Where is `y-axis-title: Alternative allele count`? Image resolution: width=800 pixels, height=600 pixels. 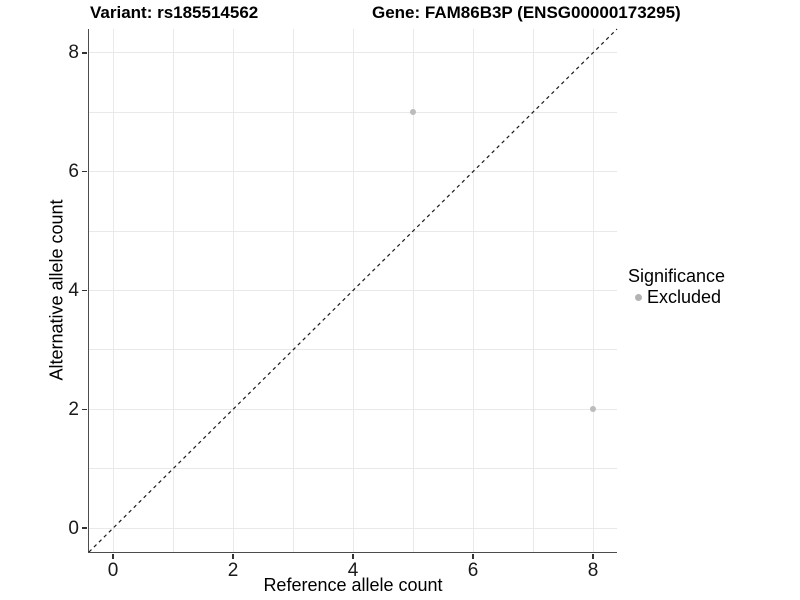 y-axis-title: Alternative allele count is located at coordinates (56, 290).